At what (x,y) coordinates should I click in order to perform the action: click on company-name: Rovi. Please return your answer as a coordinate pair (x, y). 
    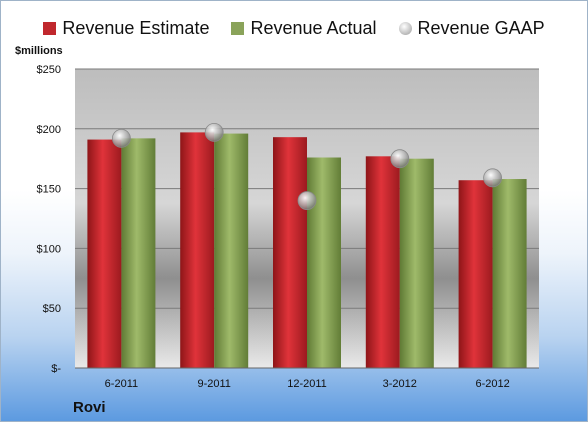
    Looking at the image, I should click on (89, 407).